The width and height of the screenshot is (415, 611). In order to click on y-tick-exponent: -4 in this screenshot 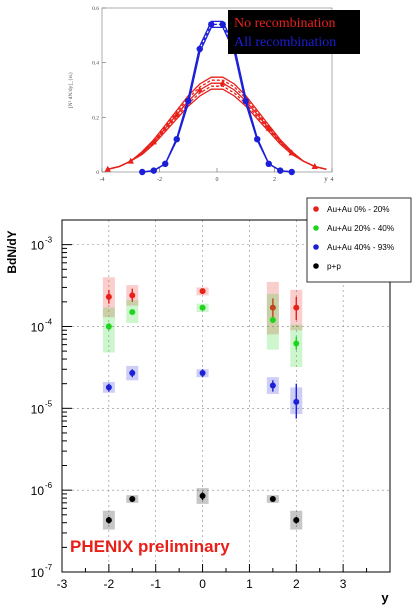, I will do `click(49, 321)`.